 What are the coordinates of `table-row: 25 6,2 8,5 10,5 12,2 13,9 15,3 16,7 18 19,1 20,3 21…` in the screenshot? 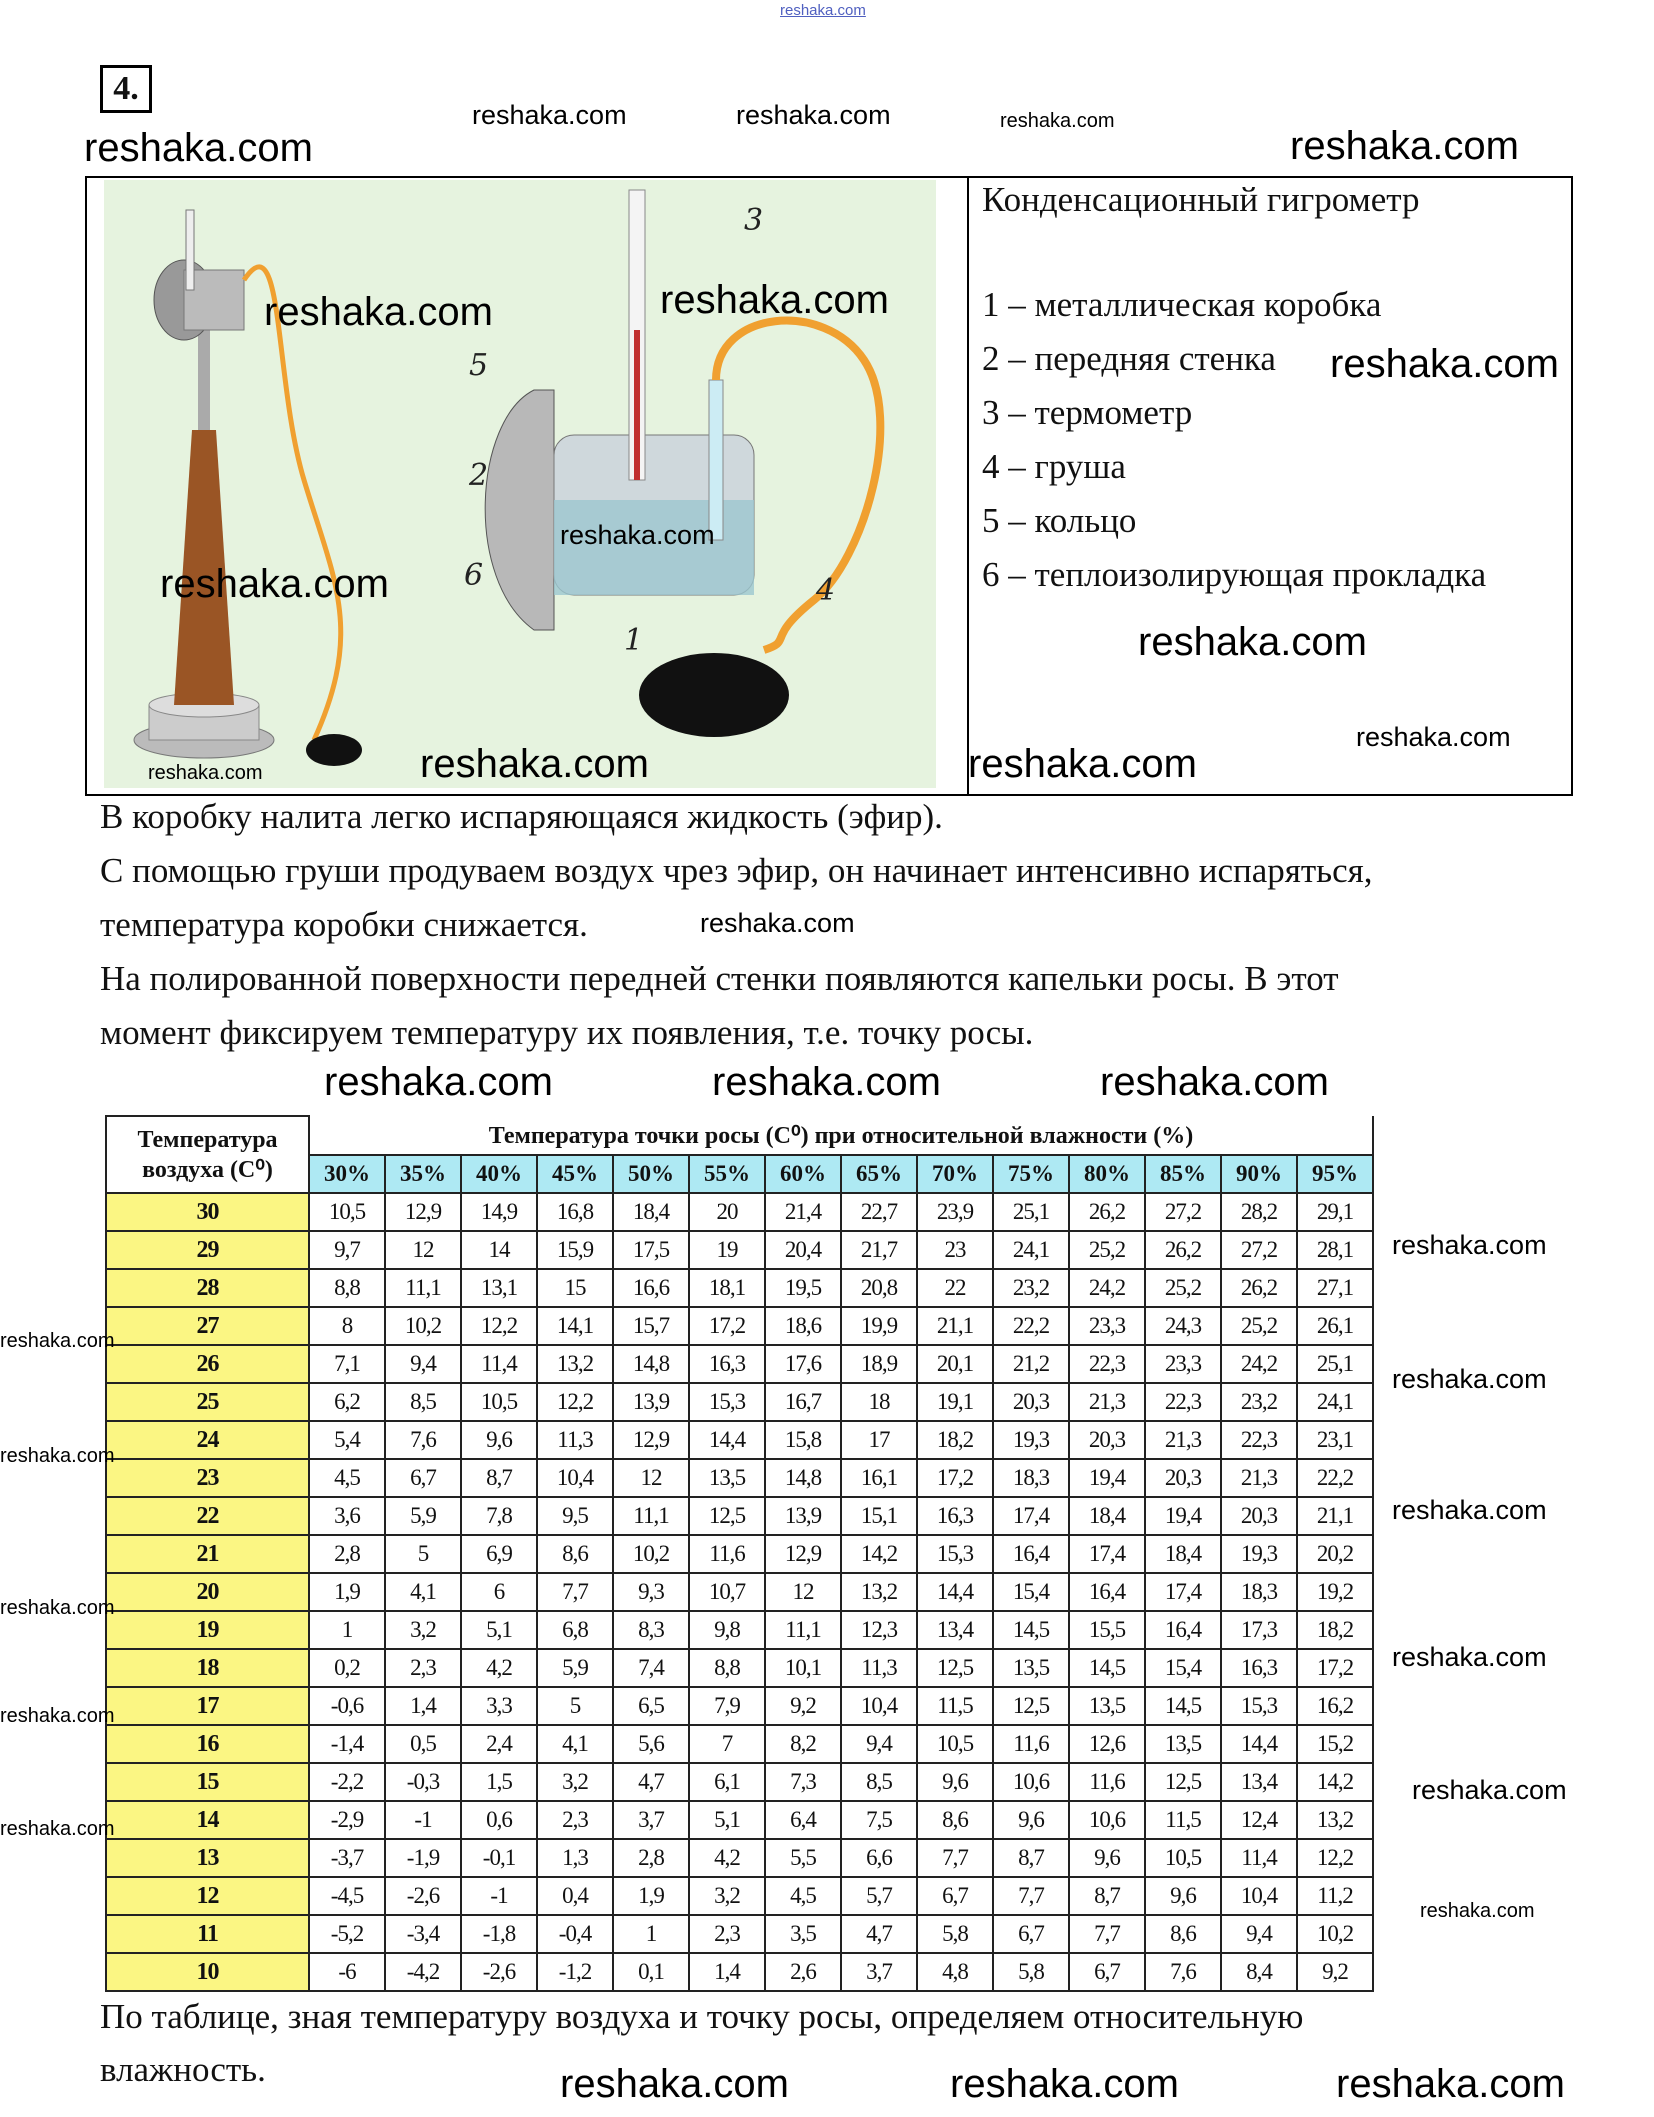 It's located at (739, 1402).